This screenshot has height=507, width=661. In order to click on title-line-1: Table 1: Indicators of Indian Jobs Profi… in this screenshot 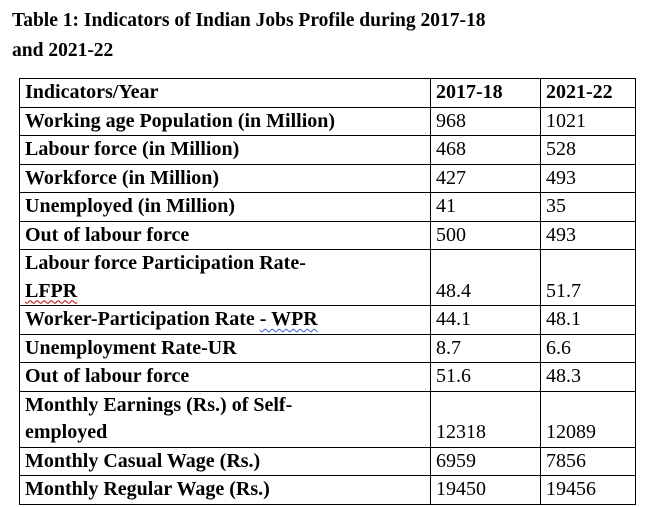, I will do `click(249, 20)`.